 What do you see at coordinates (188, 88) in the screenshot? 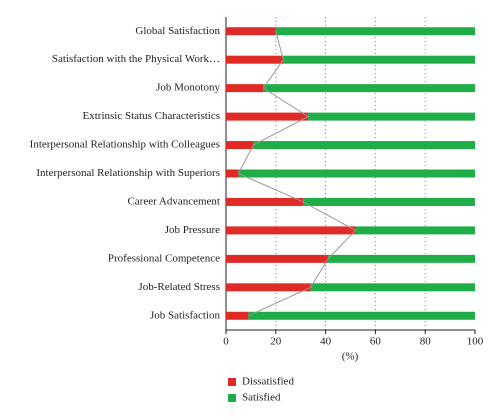
I see `y-tick-label: Job Monotony` at bounding box center [188, 88].